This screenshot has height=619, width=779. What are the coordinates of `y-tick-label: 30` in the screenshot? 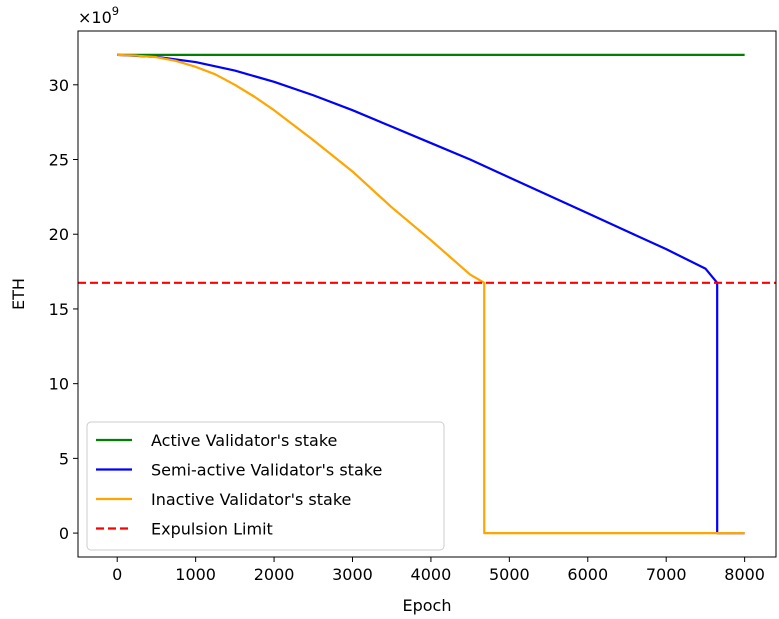 It's located at (59, 85).